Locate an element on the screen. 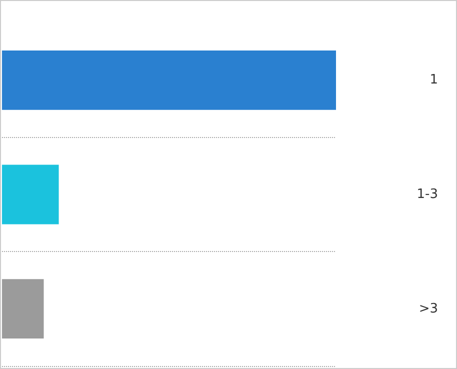 The width and height of the screenshot is (457, 369). y-tick-label: >3 is located at coordinates (428, 308).